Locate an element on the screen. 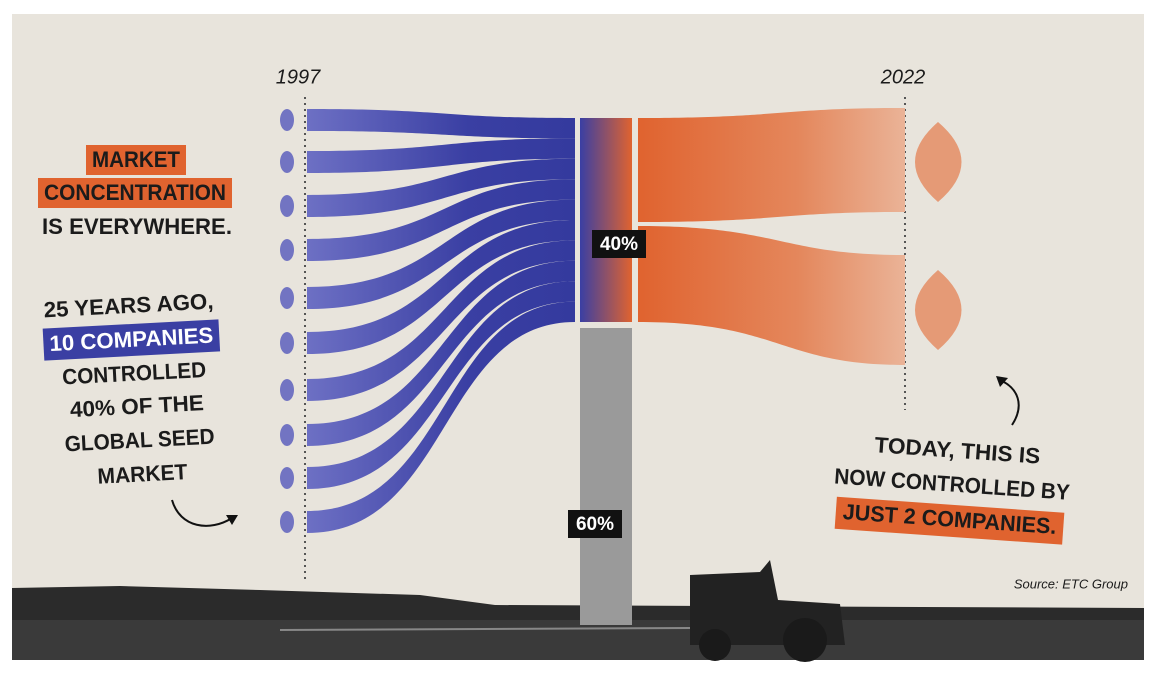 This screenshot has width=1158, height=676. headline-line: CONCENTRATION is located at coordinates (135, 192).